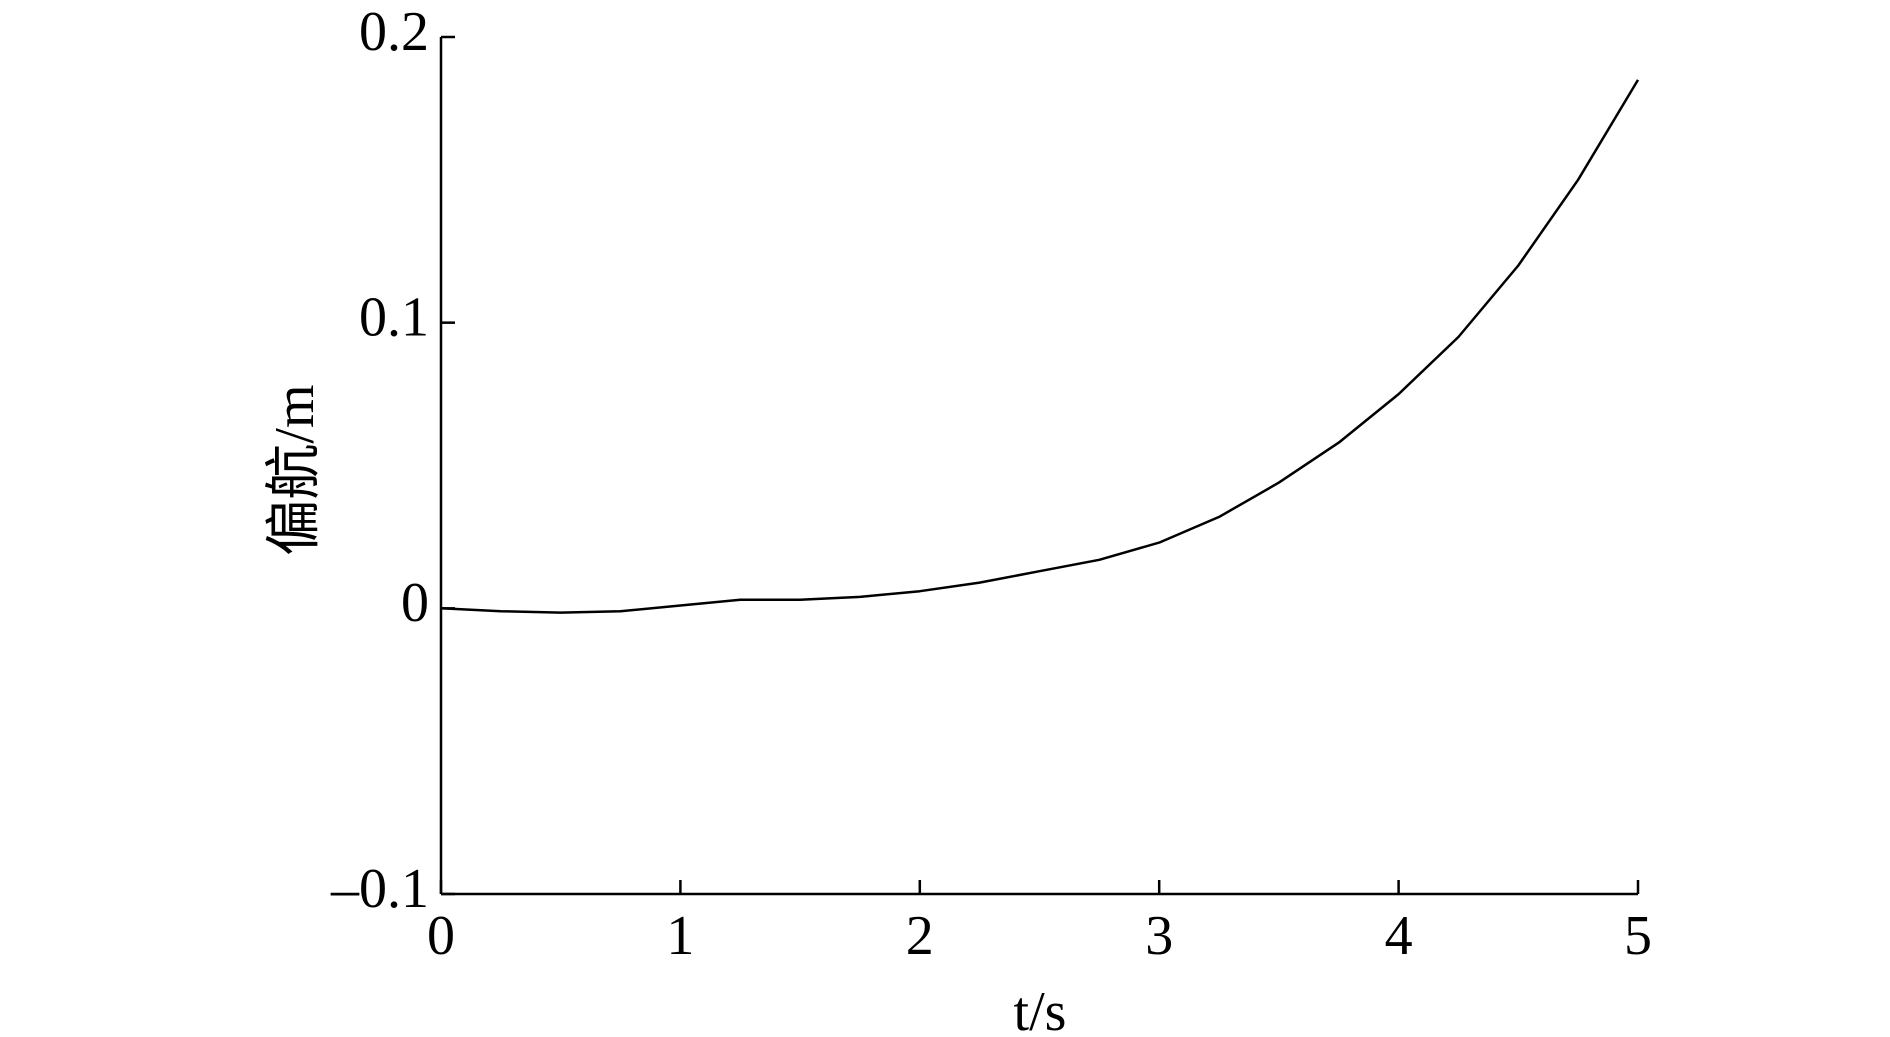 Image resolution: width=1890 pixels, height=1037 pixels. What do you see at coordinates (1159, 936) in the screenshot?
I see `x-tick-label: 3` at bounding box center [1159, 936].